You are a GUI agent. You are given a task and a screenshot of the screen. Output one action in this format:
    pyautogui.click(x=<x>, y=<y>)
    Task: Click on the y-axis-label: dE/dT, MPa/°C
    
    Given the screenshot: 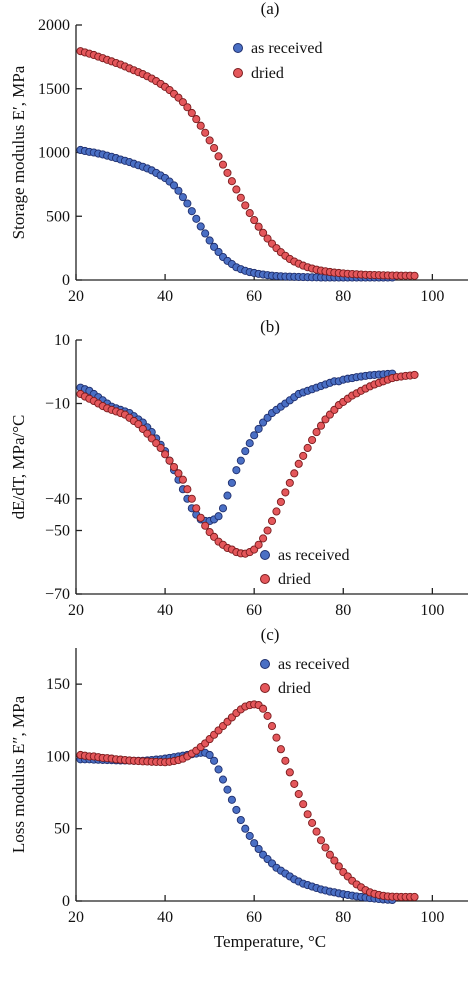 What is the action you would take?
    pyautogui.click(x=18, y=467)
    